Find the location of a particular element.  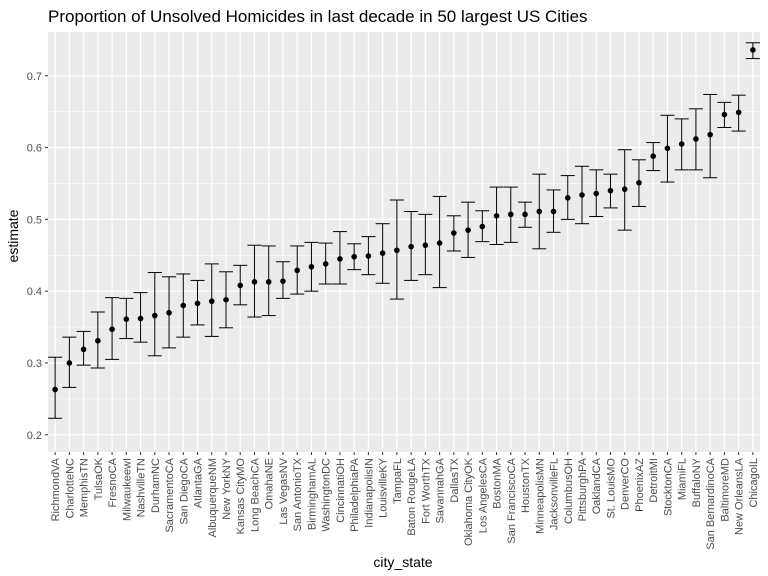

y-axis-title: estimate is located at coordinates (13, 235).